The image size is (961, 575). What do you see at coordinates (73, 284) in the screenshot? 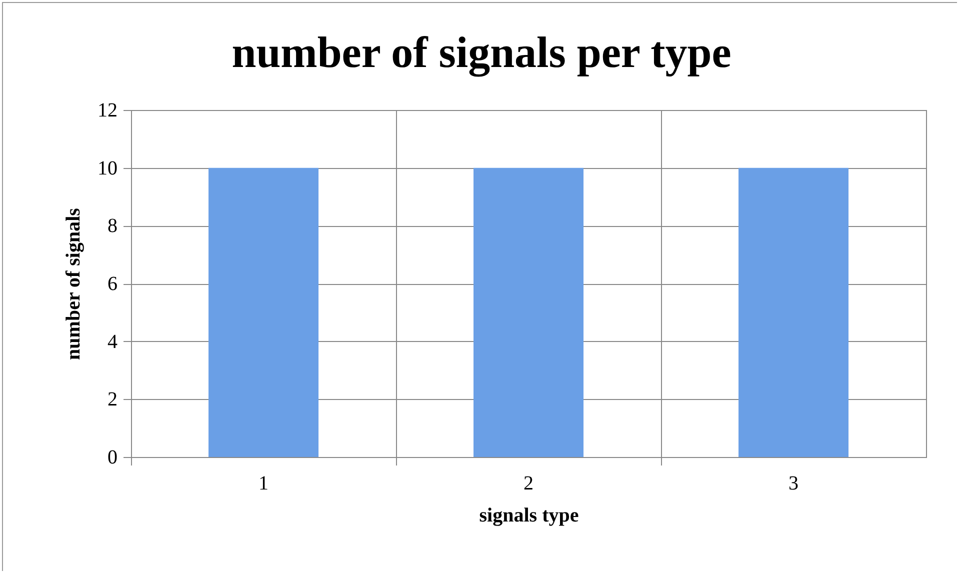
I see `y-axis-title: number of signals` at bounding box center [73, 284].